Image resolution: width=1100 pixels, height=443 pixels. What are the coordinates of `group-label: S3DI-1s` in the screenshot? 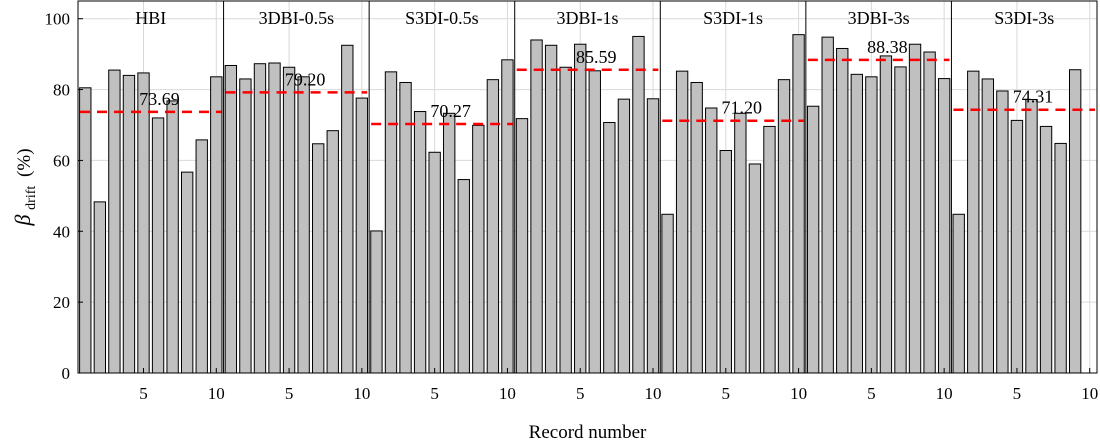 It's located at (733, 18).